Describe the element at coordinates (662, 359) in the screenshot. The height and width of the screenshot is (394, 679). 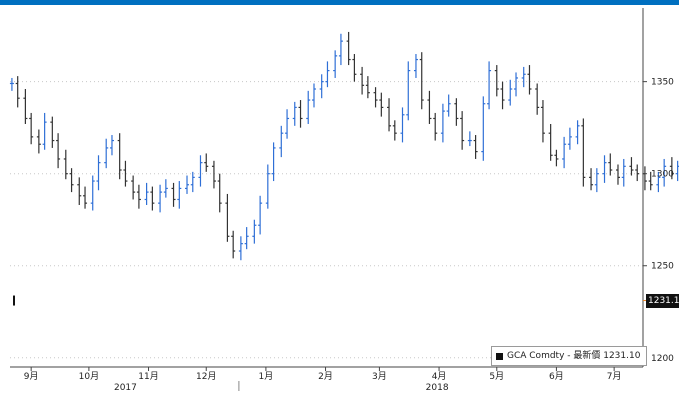
I see `y-tick-label: 1200` at that location.